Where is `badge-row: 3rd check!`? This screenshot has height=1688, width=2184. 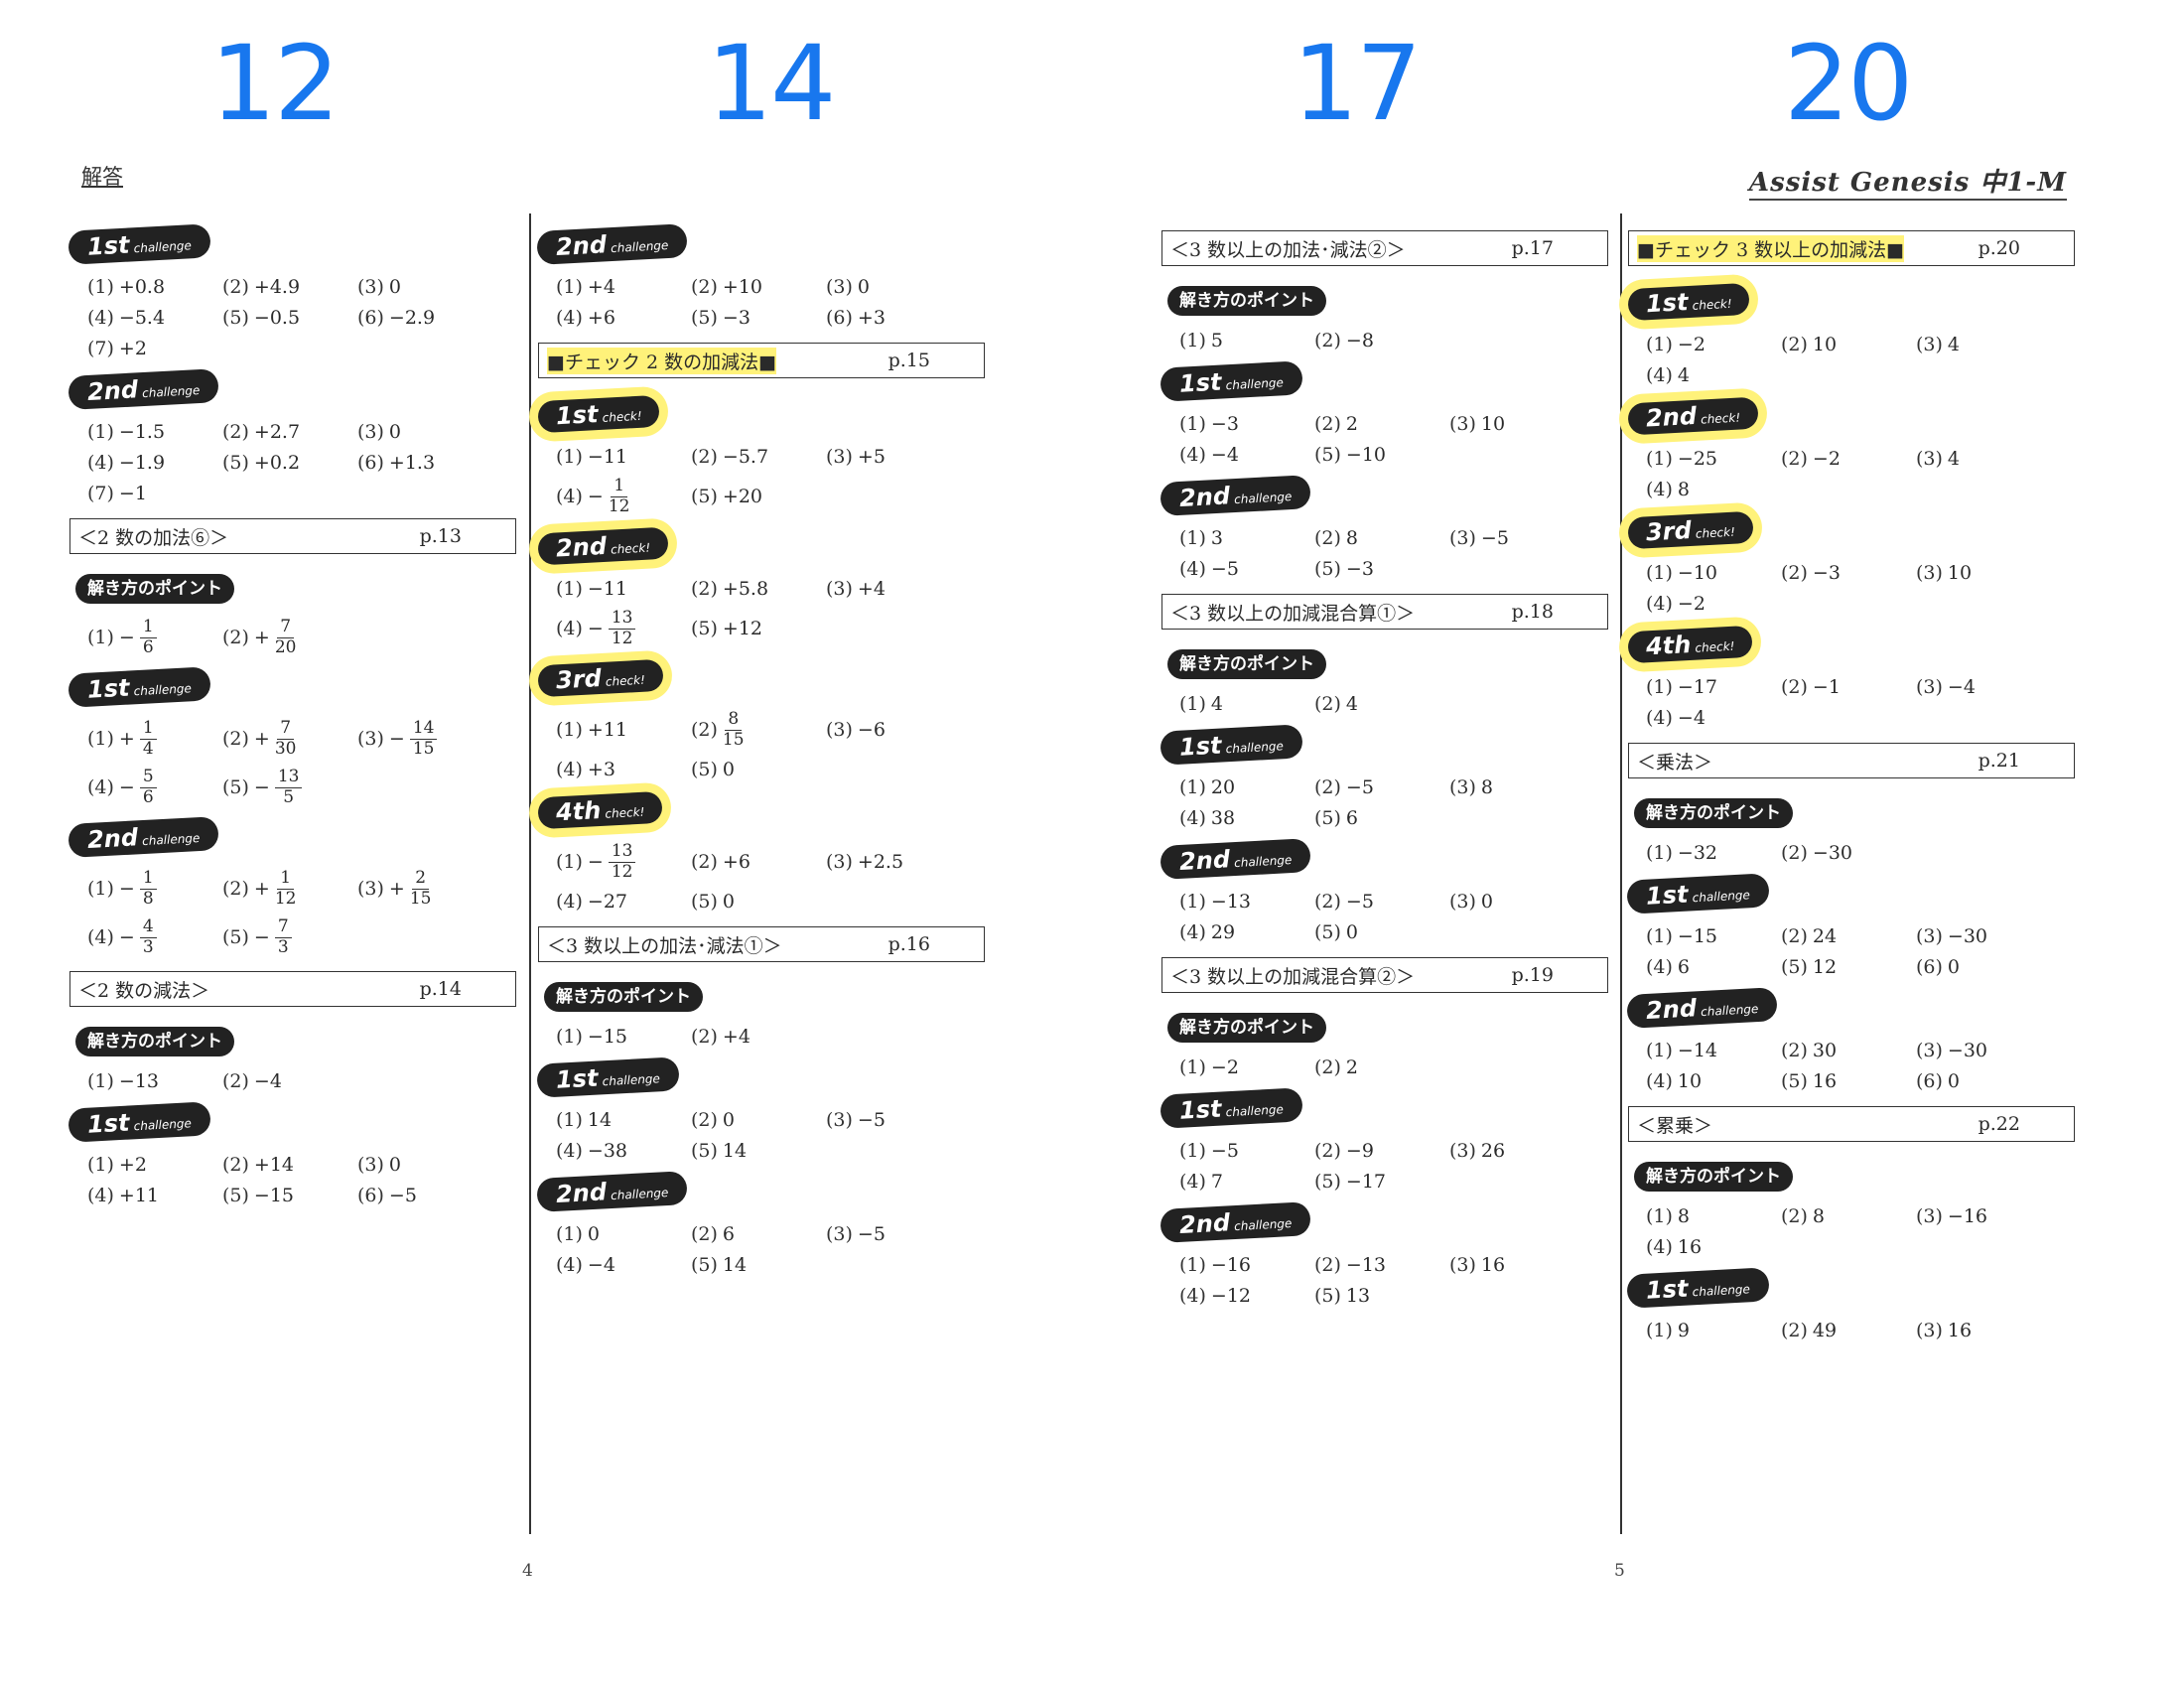
badge-row: 3rd check! is located at coordinates (761, 680).